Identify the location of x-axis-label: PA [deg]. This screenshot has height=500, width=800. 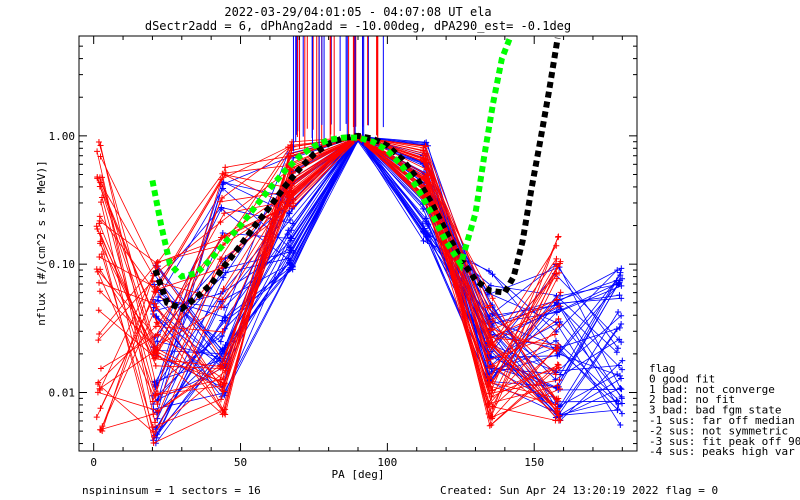
(358, 474).